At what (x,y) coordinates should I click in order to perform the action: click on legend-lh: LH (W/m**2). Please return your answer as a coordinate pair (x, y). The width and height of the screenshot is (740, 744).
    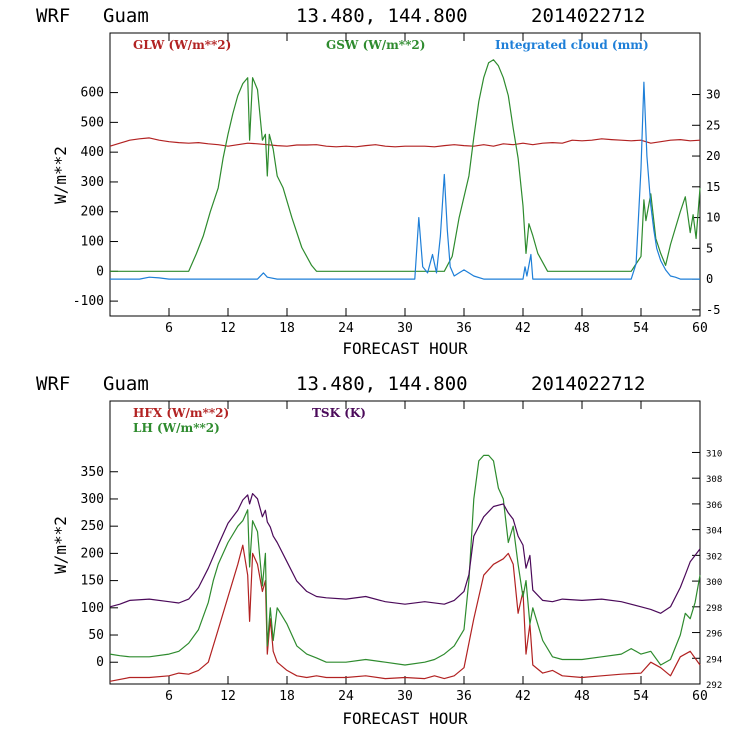
    Looking at the image, I should click on (176, 428).